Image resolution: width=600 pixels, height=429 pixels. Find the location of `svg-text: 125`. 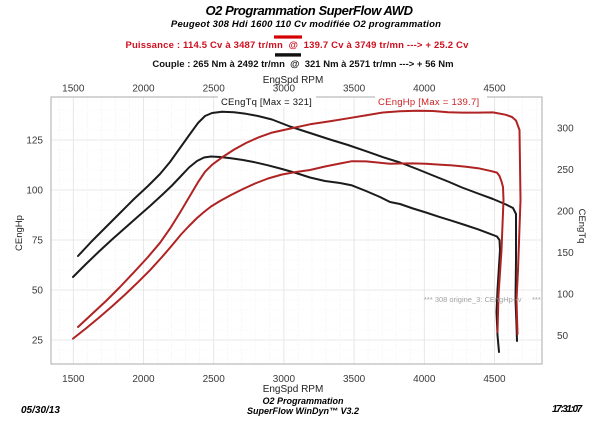

svg-text: 125 is located at coordinates (34, 141).